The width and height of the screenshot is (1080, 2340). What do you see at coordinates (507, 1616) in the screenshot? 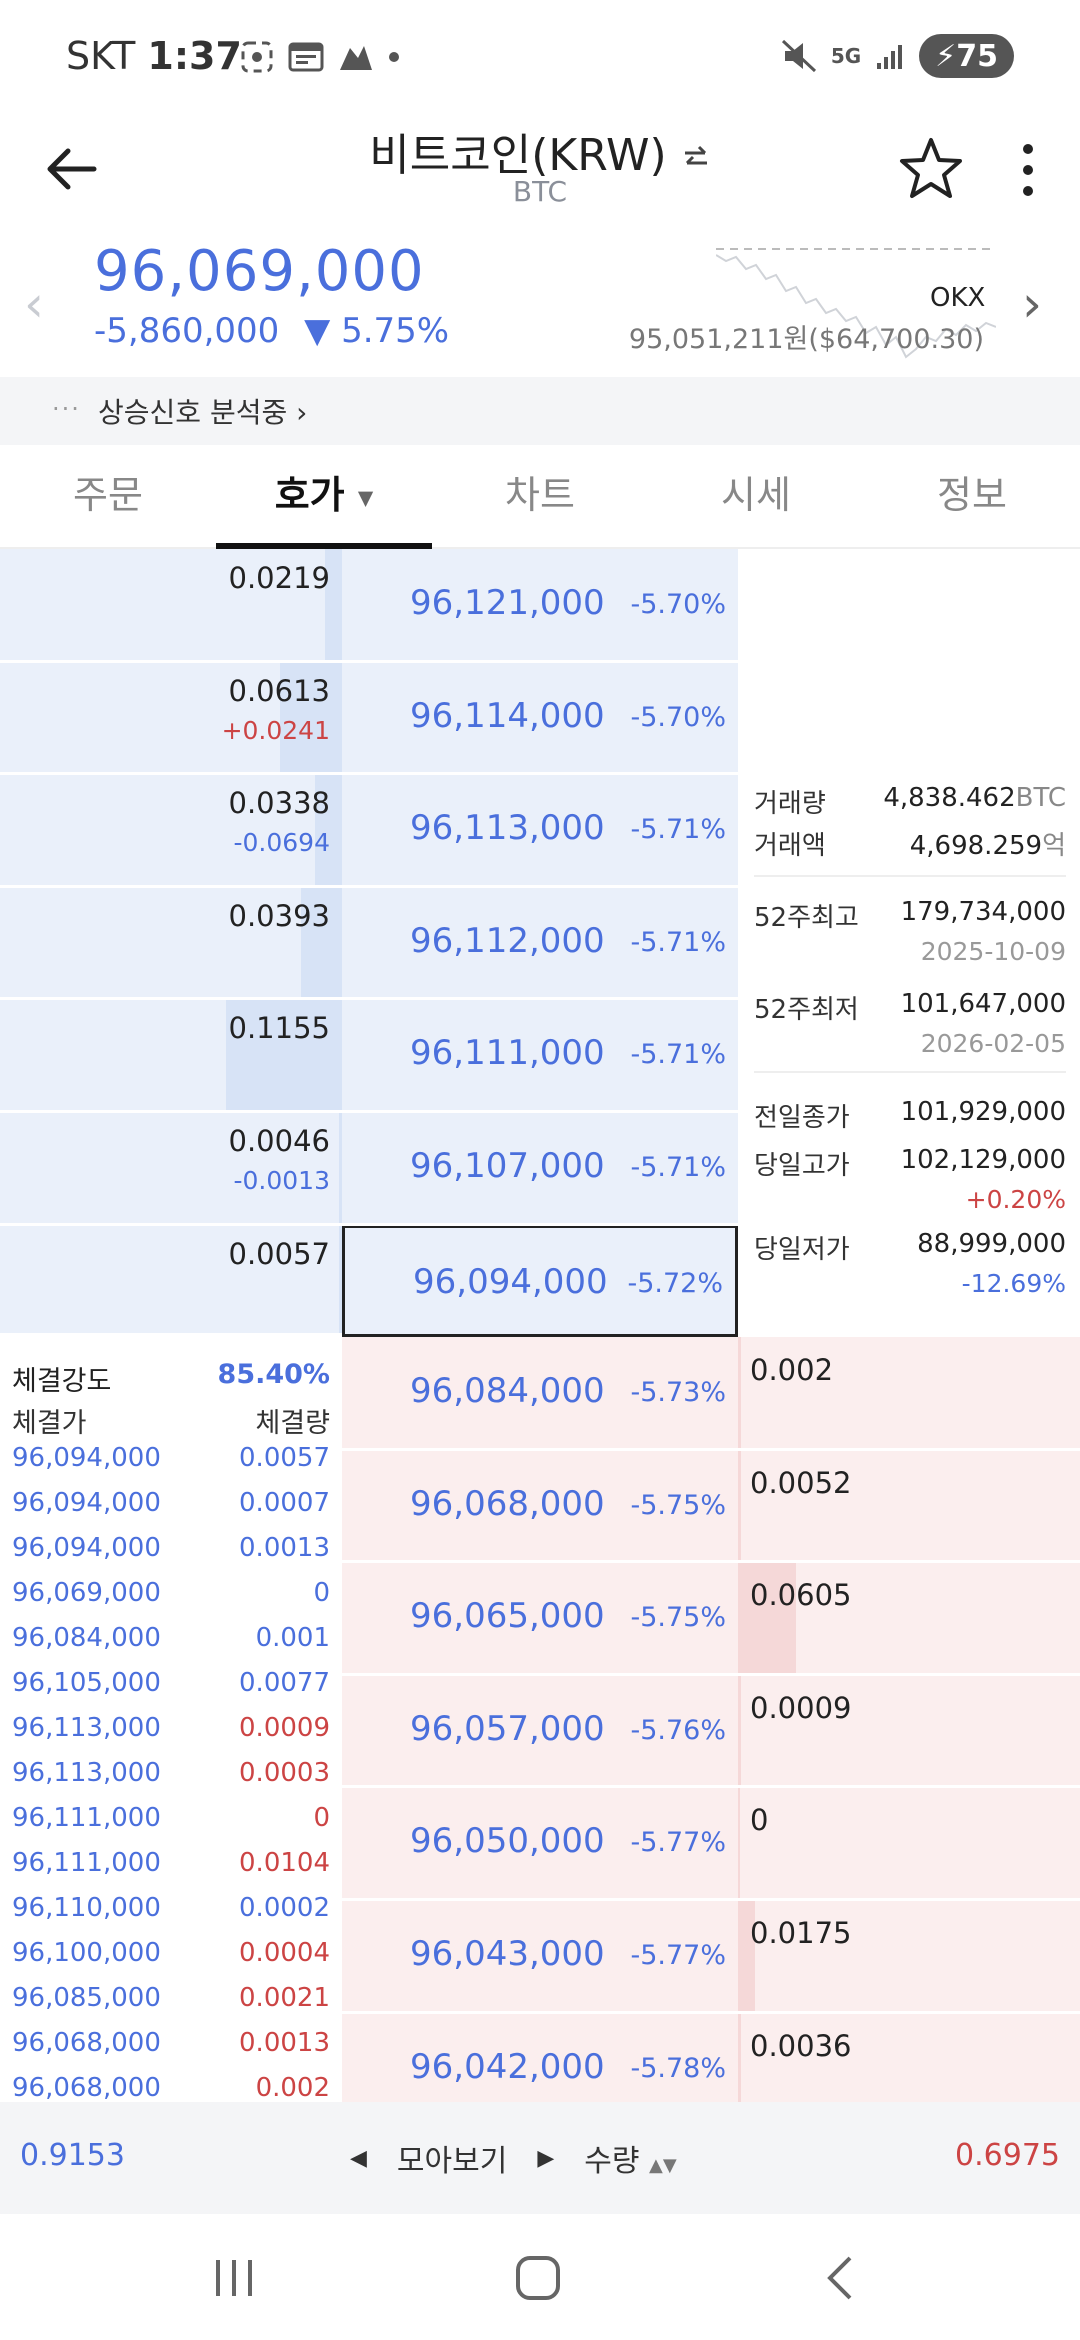
I see `bid-price: 96,065,000` at bounding box center [507, 1616].